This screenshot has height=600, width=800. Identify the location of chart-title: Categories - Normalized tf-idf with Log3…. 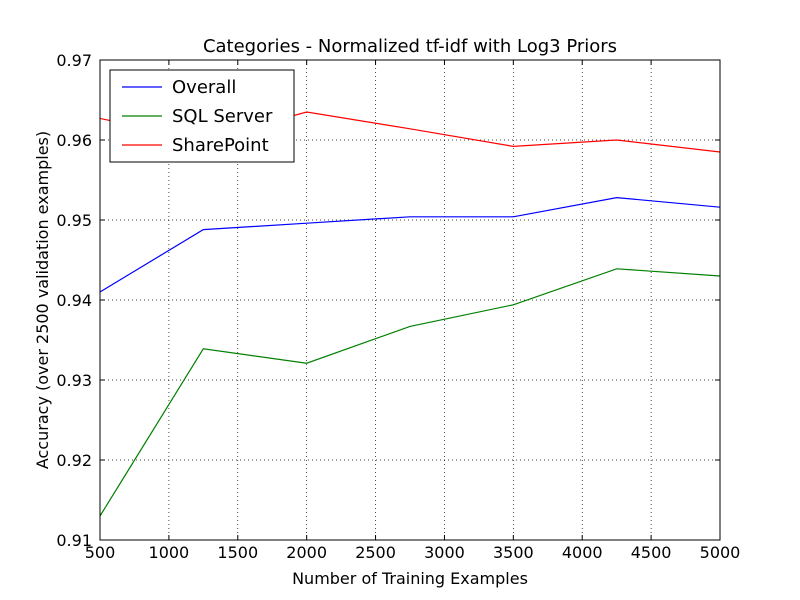
(410, 46).